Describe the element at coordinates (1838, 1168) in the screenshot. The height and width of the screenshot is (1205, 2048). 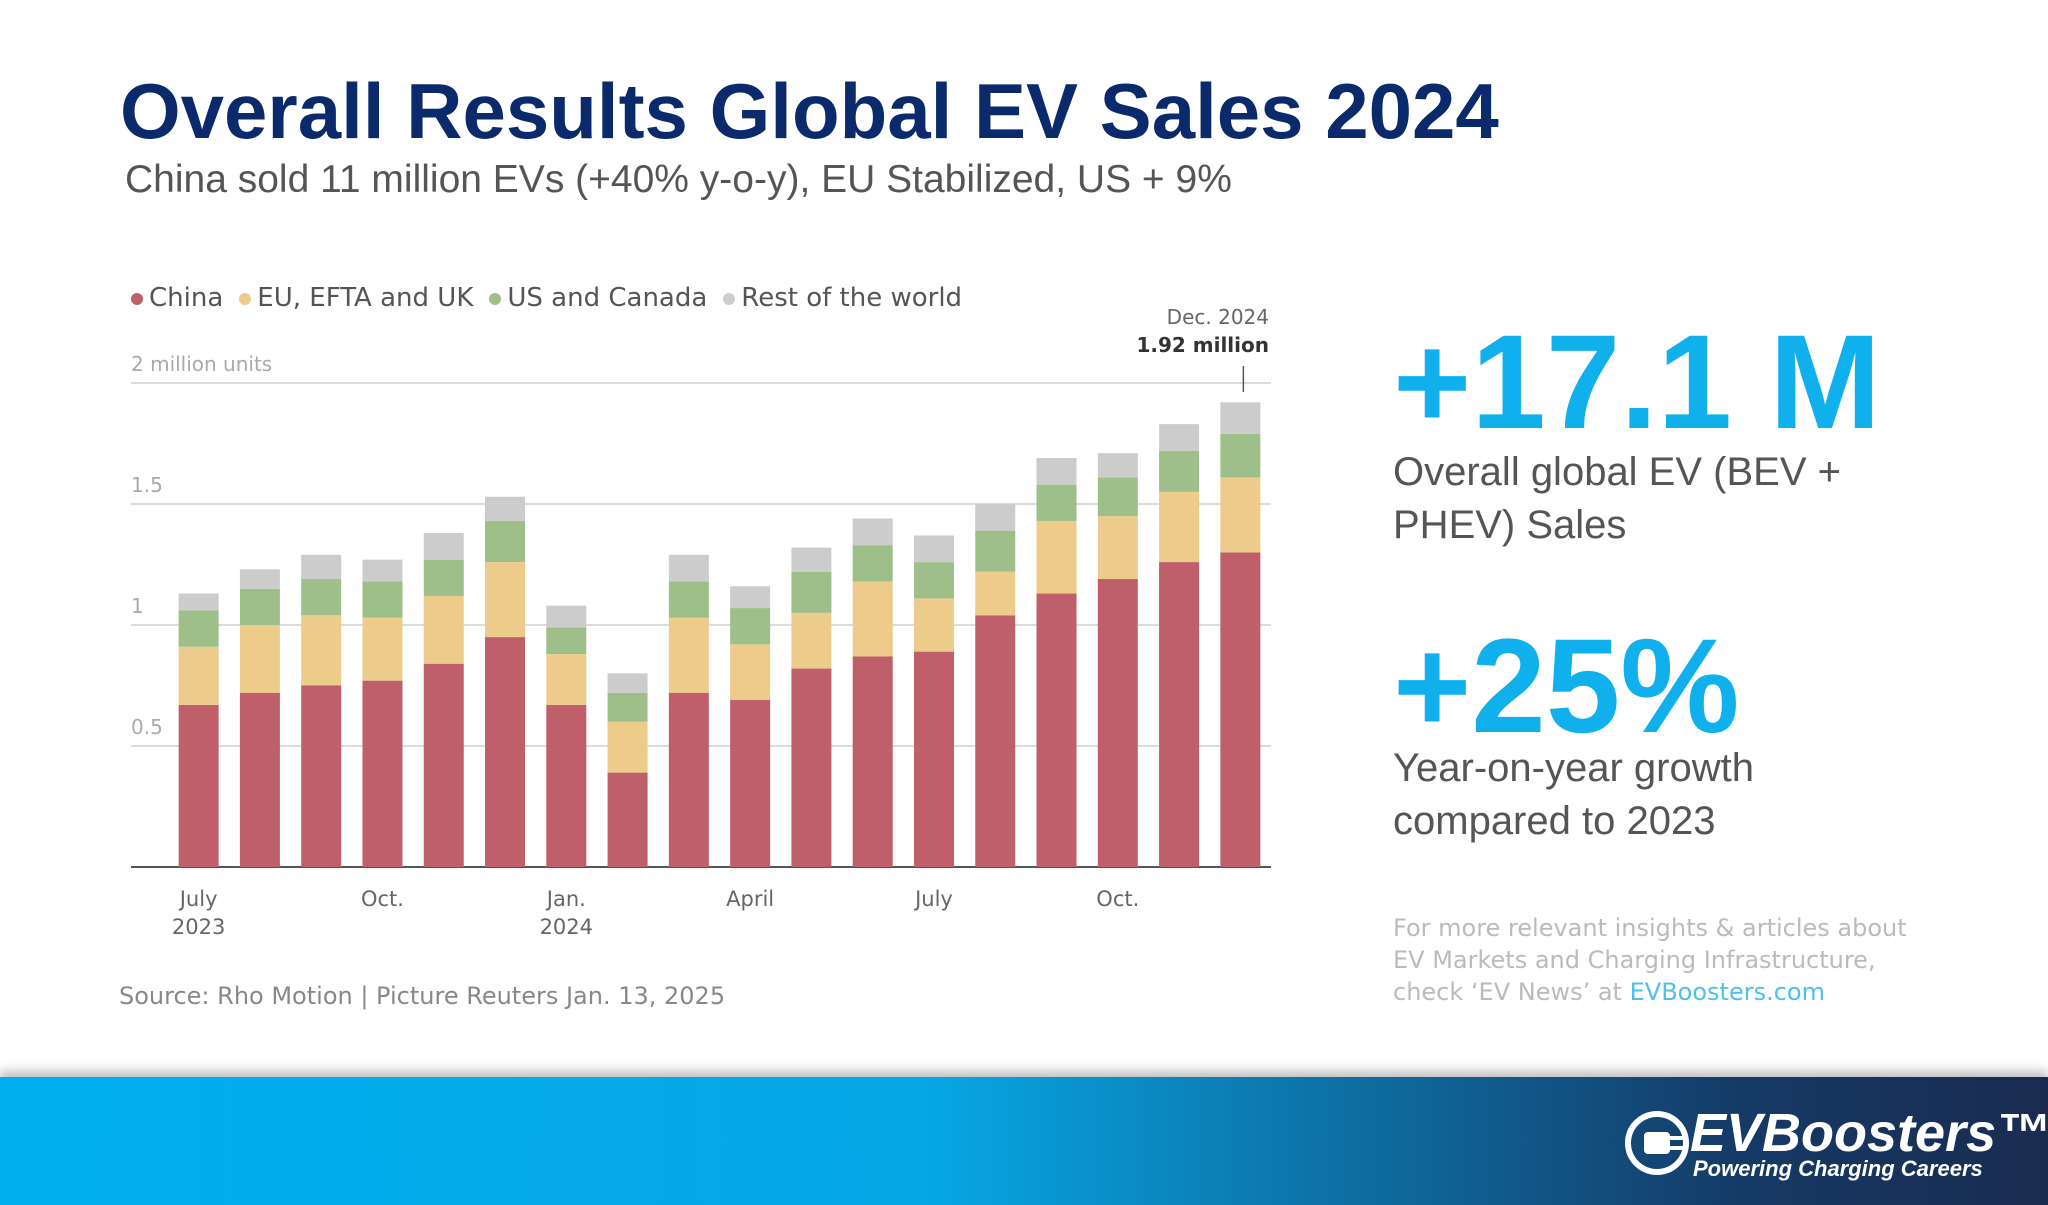
I see `tagline: Powering Charging Careers` at that location.